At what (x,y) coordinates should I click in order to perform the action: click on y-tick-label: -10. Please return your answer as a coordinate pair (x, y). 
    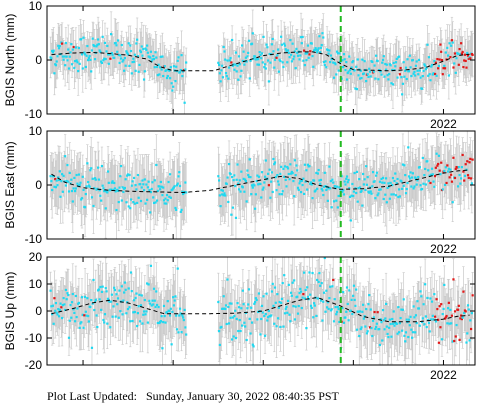
    Looking at the image, I should click on (34, 114).